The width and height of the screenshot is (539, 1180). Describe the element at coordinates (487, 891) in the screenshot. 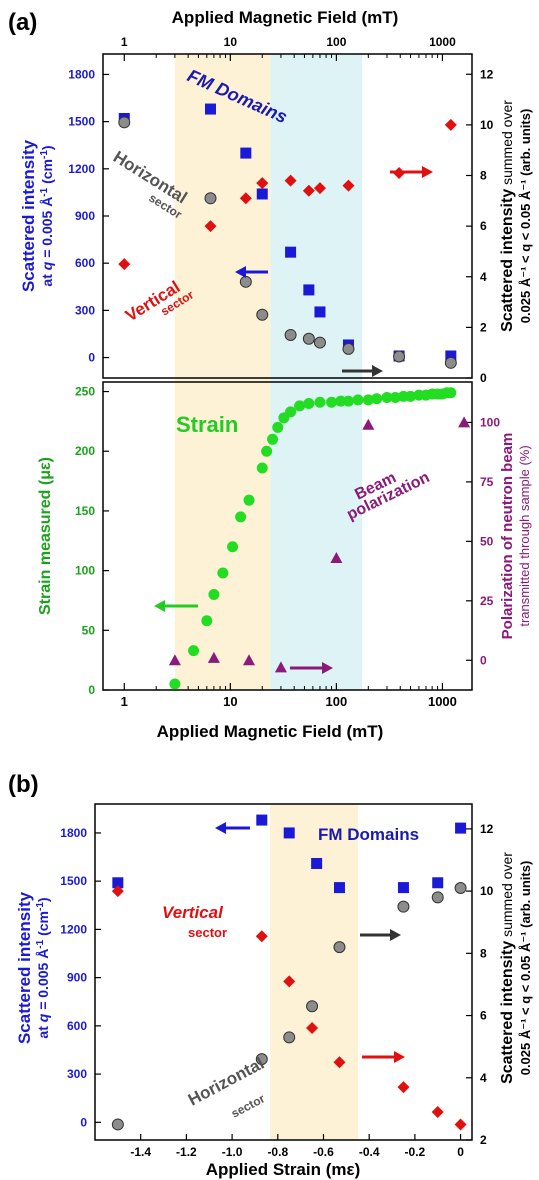

I see `panel-b-right-tick-label: 10` at that location.